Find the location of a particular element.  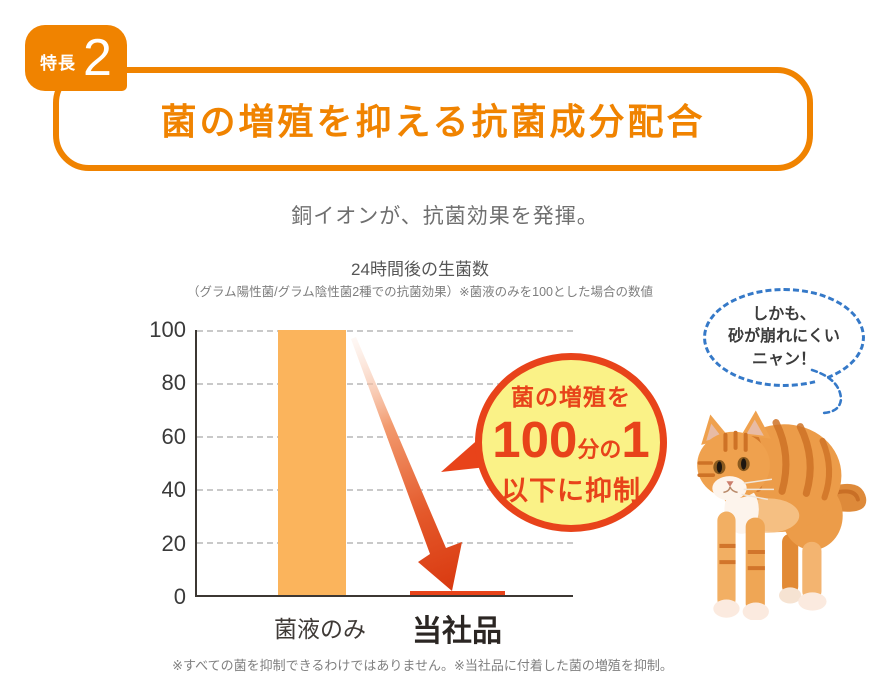

y-tick-label: 80 is located at coordinates (173, 382).